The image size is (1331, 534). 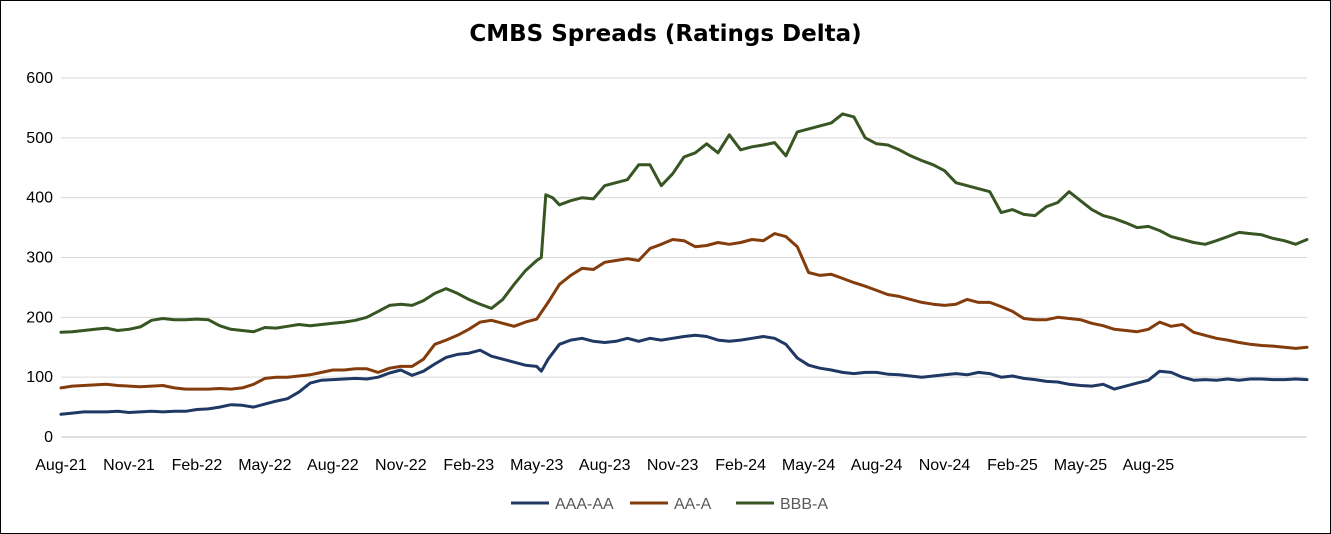 What do you see at coordinates (1080, 465) in the screenshot?
I see `x-tick-label: May-25` at bounding box center [1080, 465].